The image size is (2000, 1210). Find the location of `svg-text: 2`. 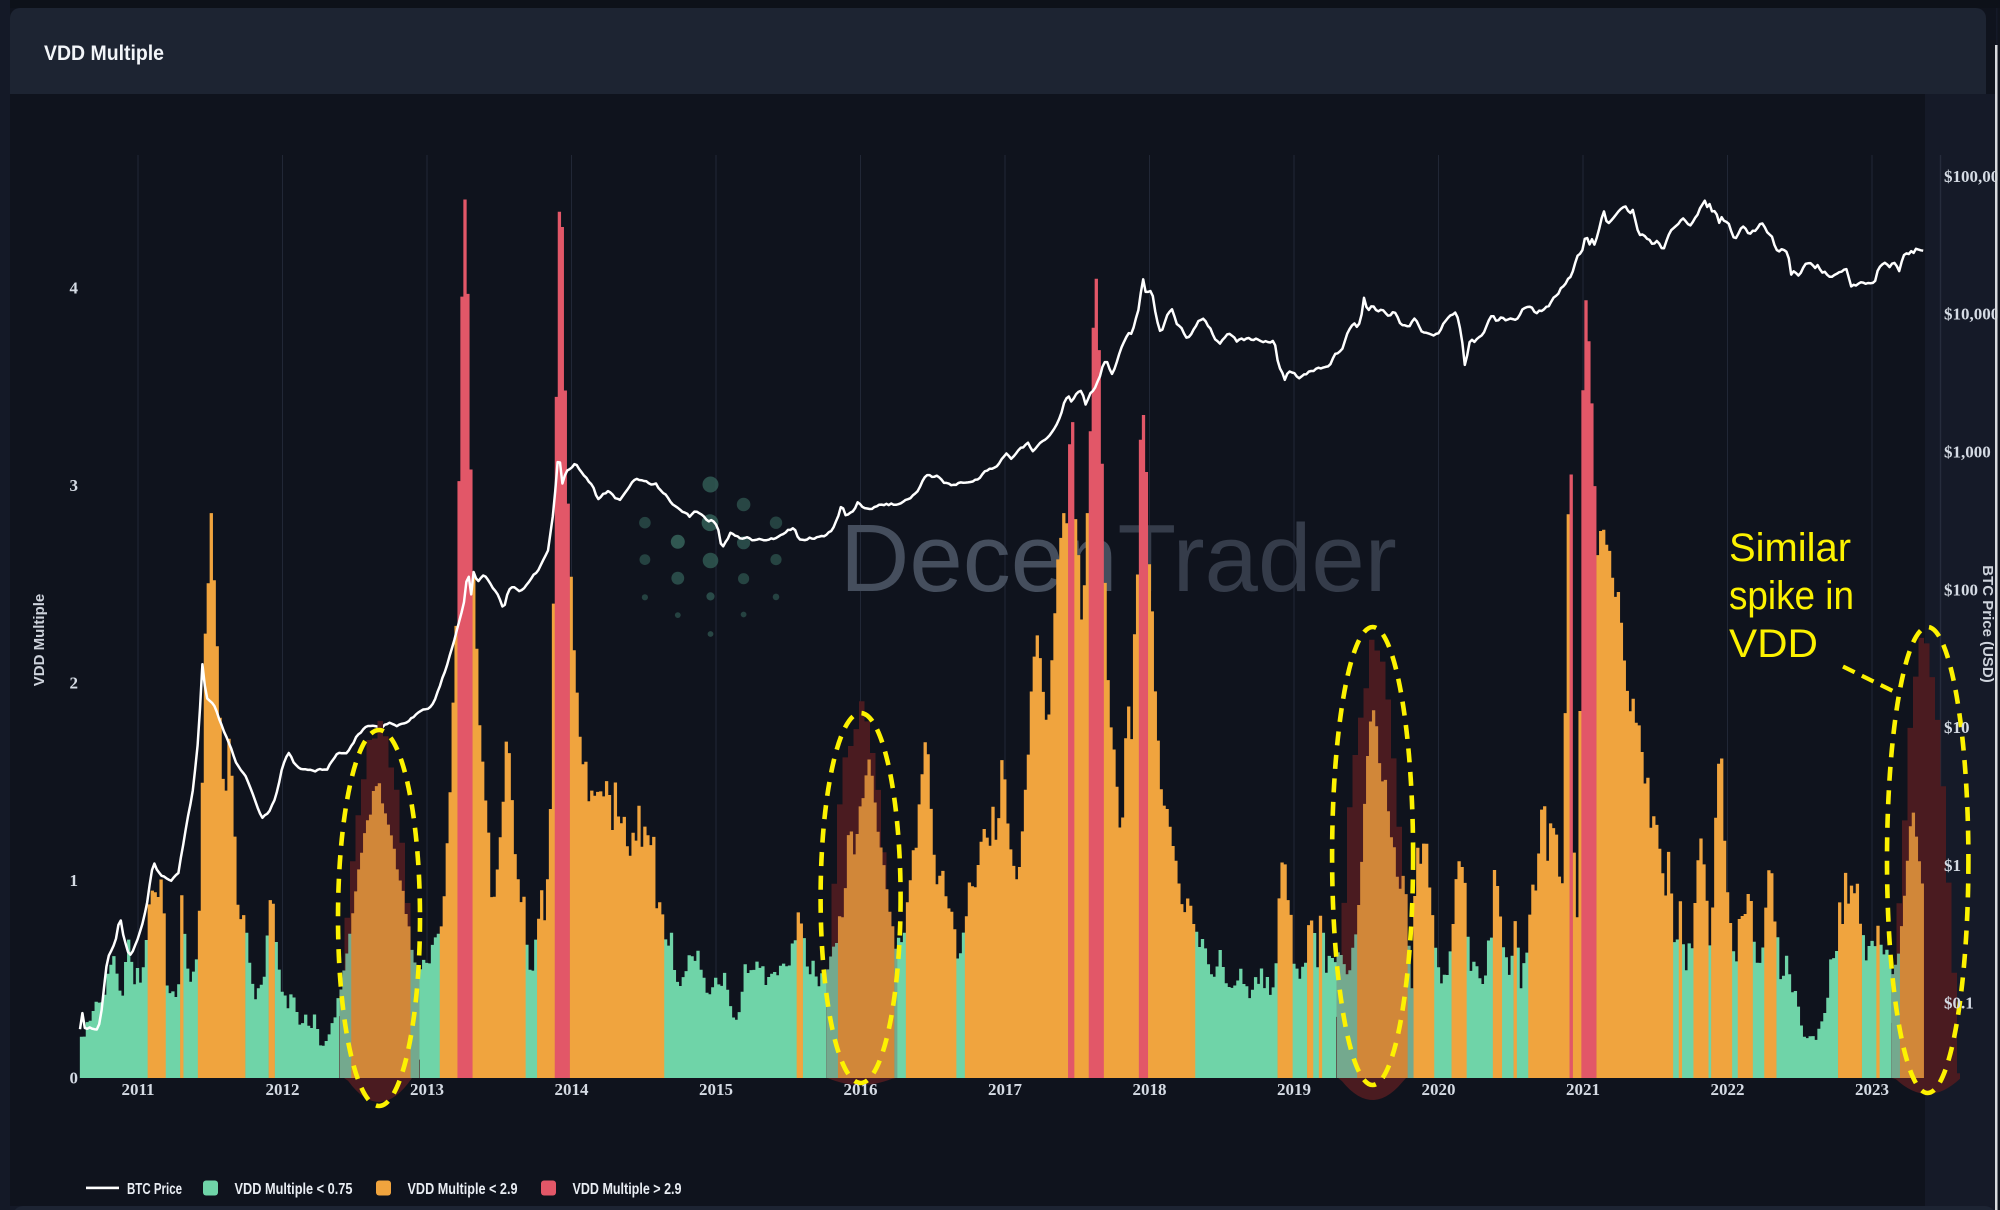

svg-text: 2 is located at coordinates (74, 683).